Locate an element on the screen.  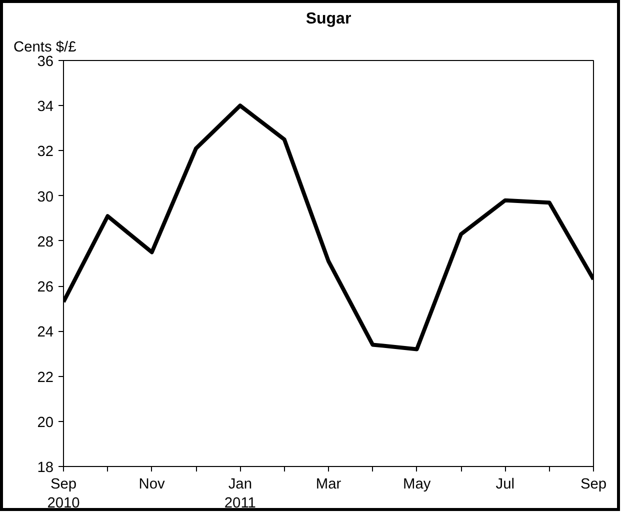
y-tick-label: 36 is located at coordinates (45, 62).